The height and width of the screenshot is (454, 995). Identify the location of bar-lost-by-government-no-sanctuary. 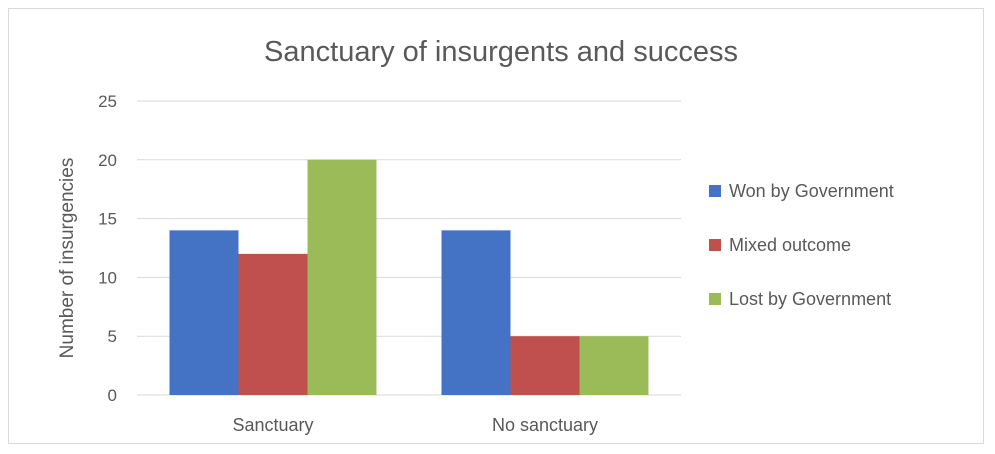
(614, 365).